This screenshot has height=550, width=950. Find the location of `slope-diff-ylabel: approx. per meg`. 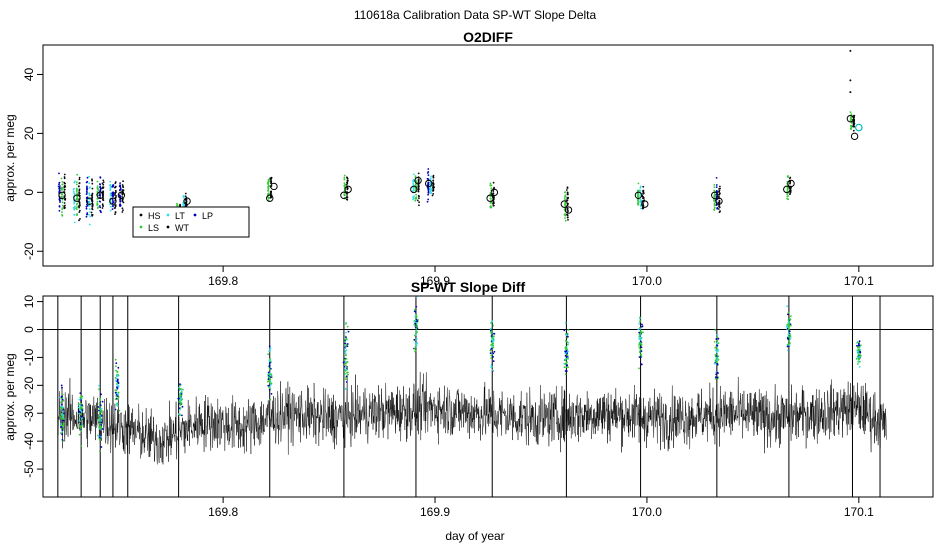

slope-diff-ylabel: approx. per meg is located at coordinates (10, 396).